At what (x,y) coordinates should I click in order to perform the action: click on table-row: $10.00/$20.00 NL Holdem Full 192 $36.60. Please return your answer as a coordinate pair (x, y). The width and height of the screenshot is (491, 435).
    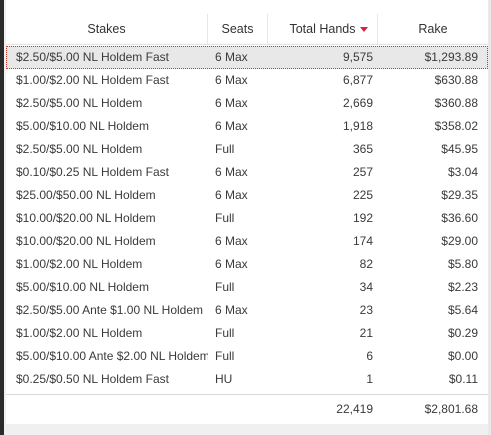
    Looking at the image, I should click on (247, 218).